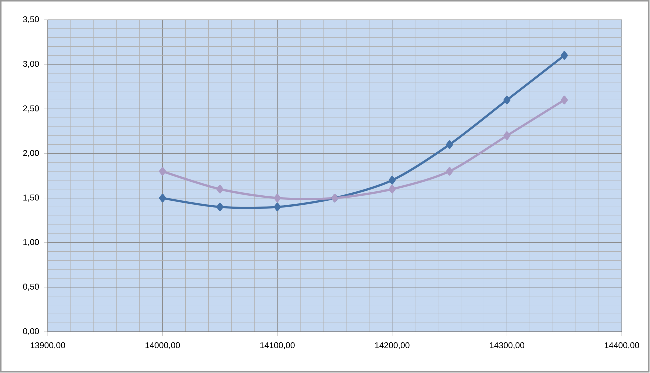 Image resolution: width=650 pixels, height=373 pixels. Describe the element at coordinates (32, 242) in the screenshot. I see `y-tick-label: 1,00` at that location.